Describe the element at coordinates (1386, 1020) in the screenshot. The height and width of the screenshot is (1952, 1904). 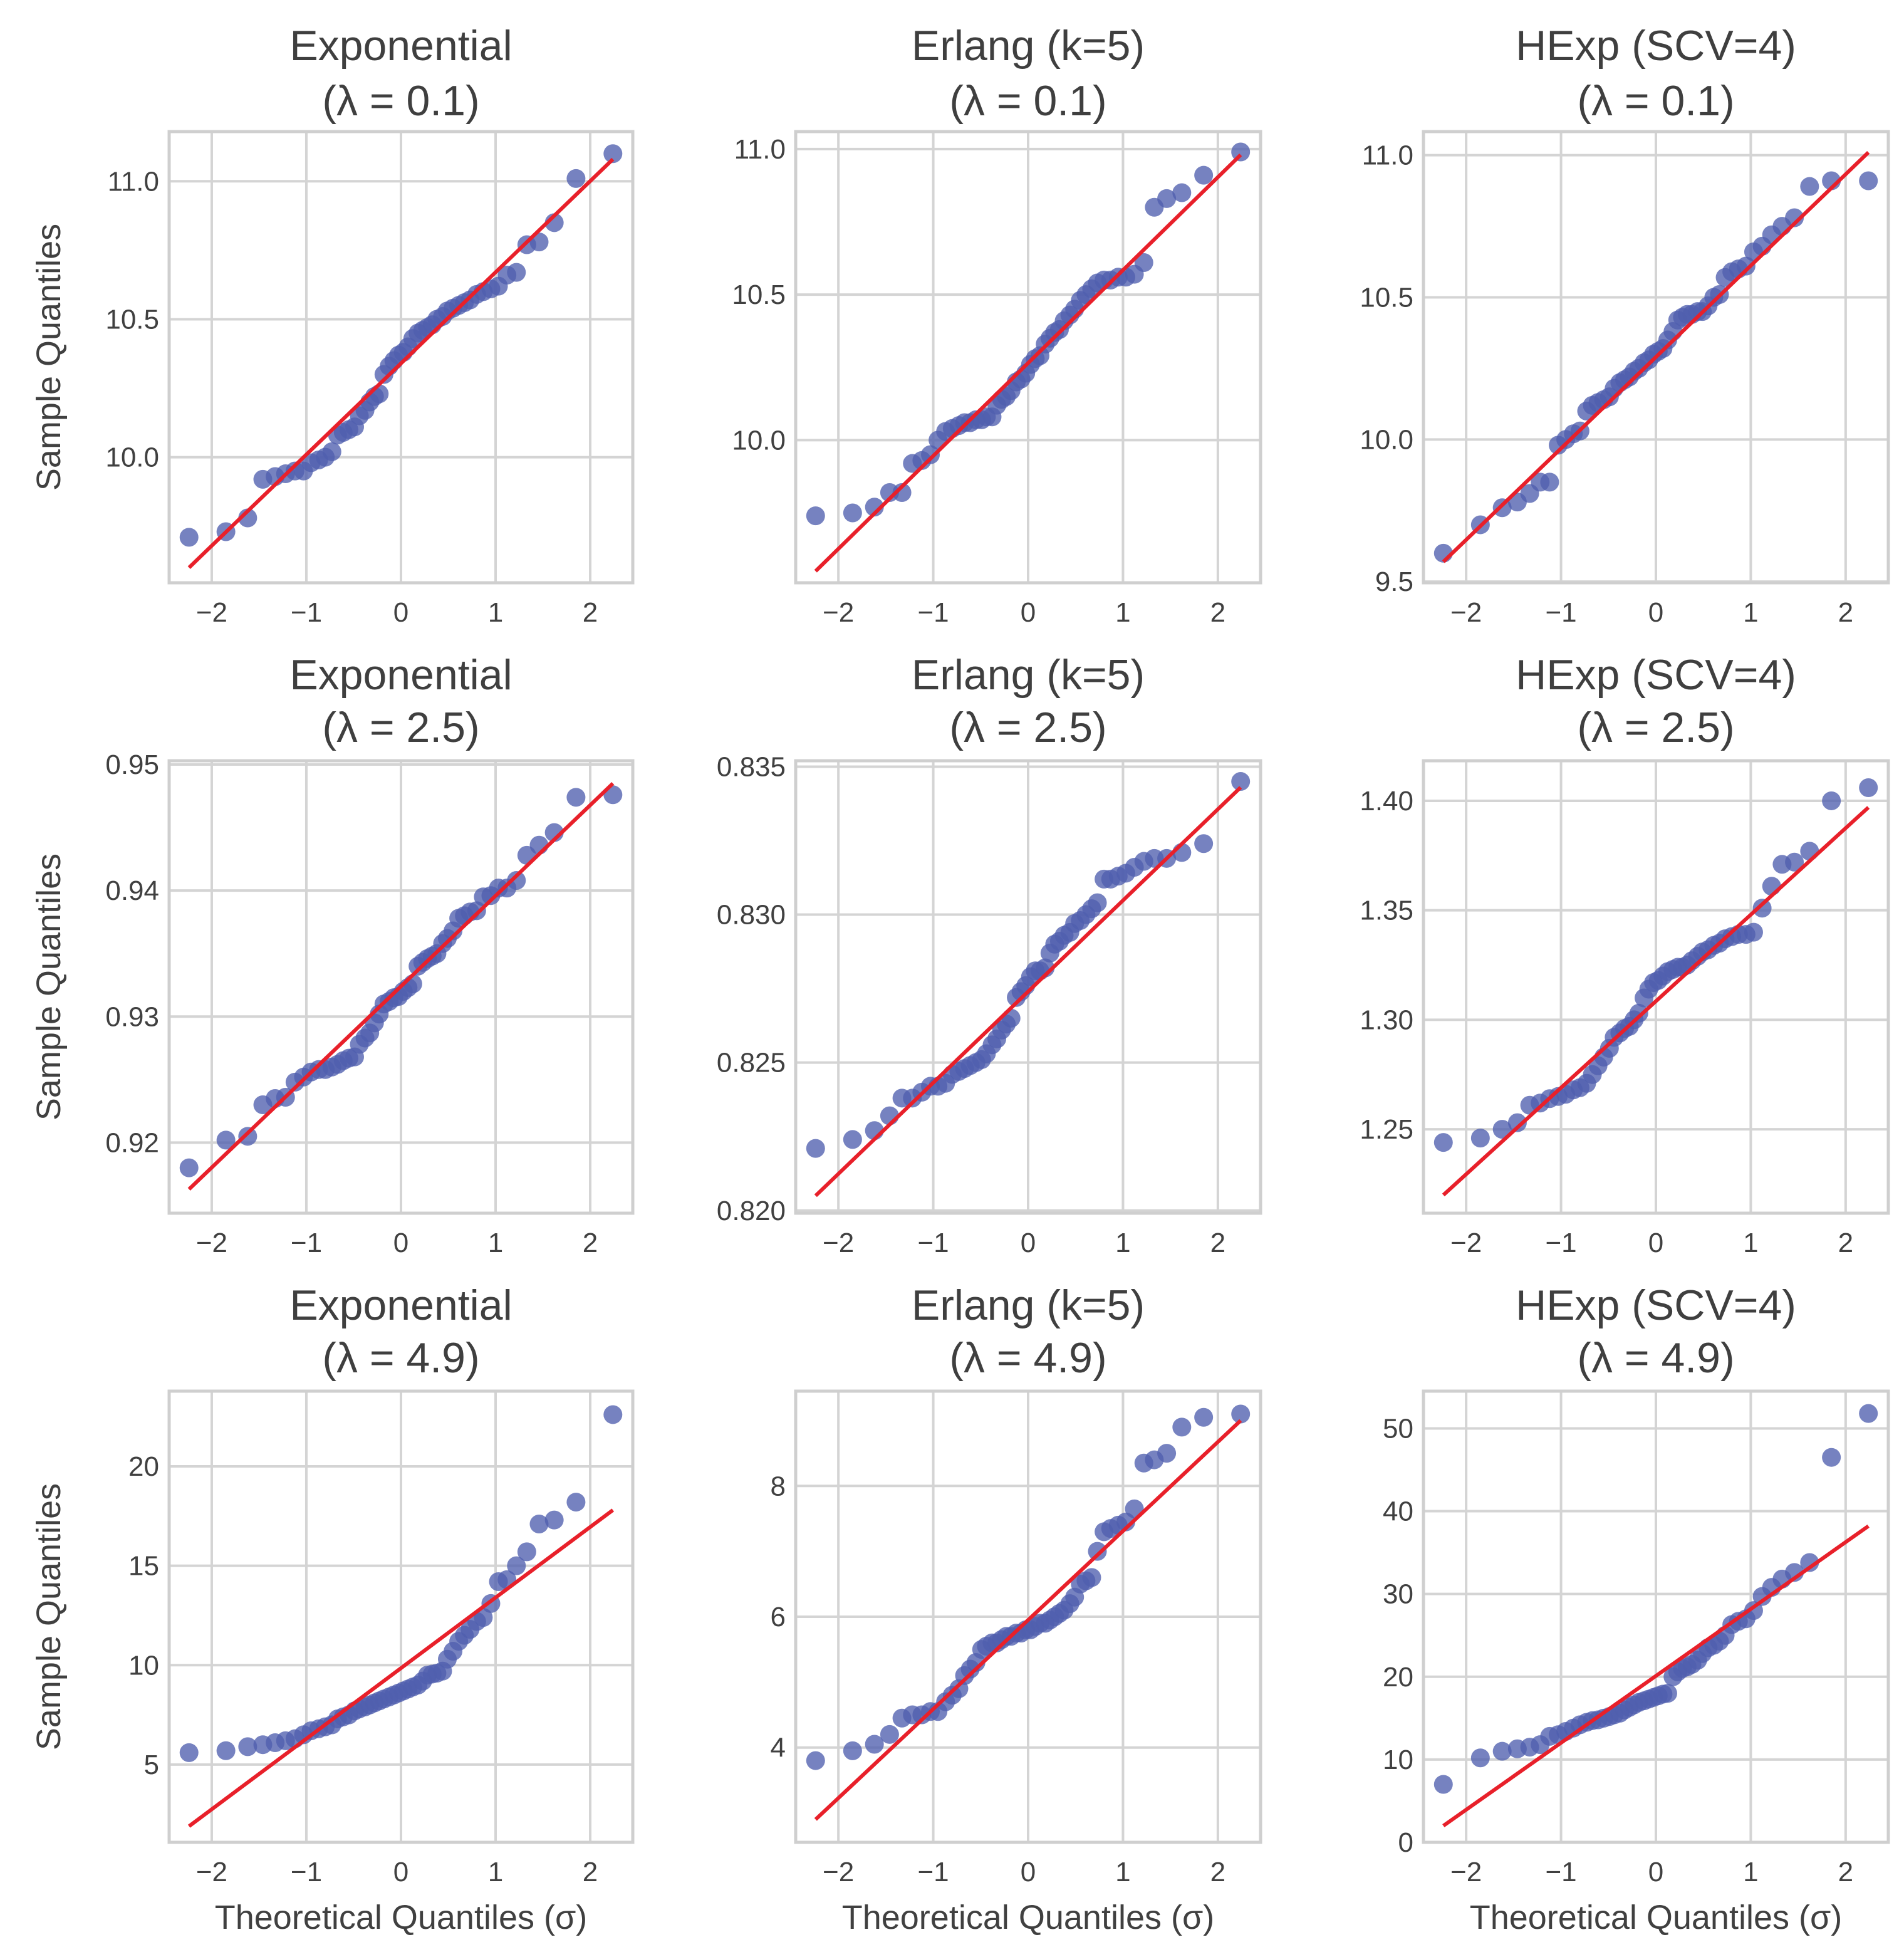
I see `y-tick-label: 1.30` at that location.